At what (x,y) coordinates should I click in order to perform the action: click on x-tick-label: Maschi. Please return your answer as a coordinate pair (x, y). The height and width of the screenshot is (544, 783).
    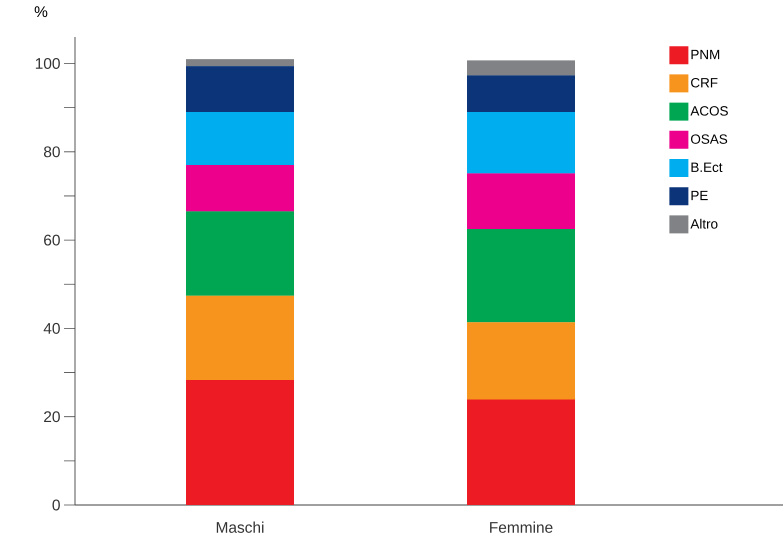
    Looking at the image, I should click on (240, 527).